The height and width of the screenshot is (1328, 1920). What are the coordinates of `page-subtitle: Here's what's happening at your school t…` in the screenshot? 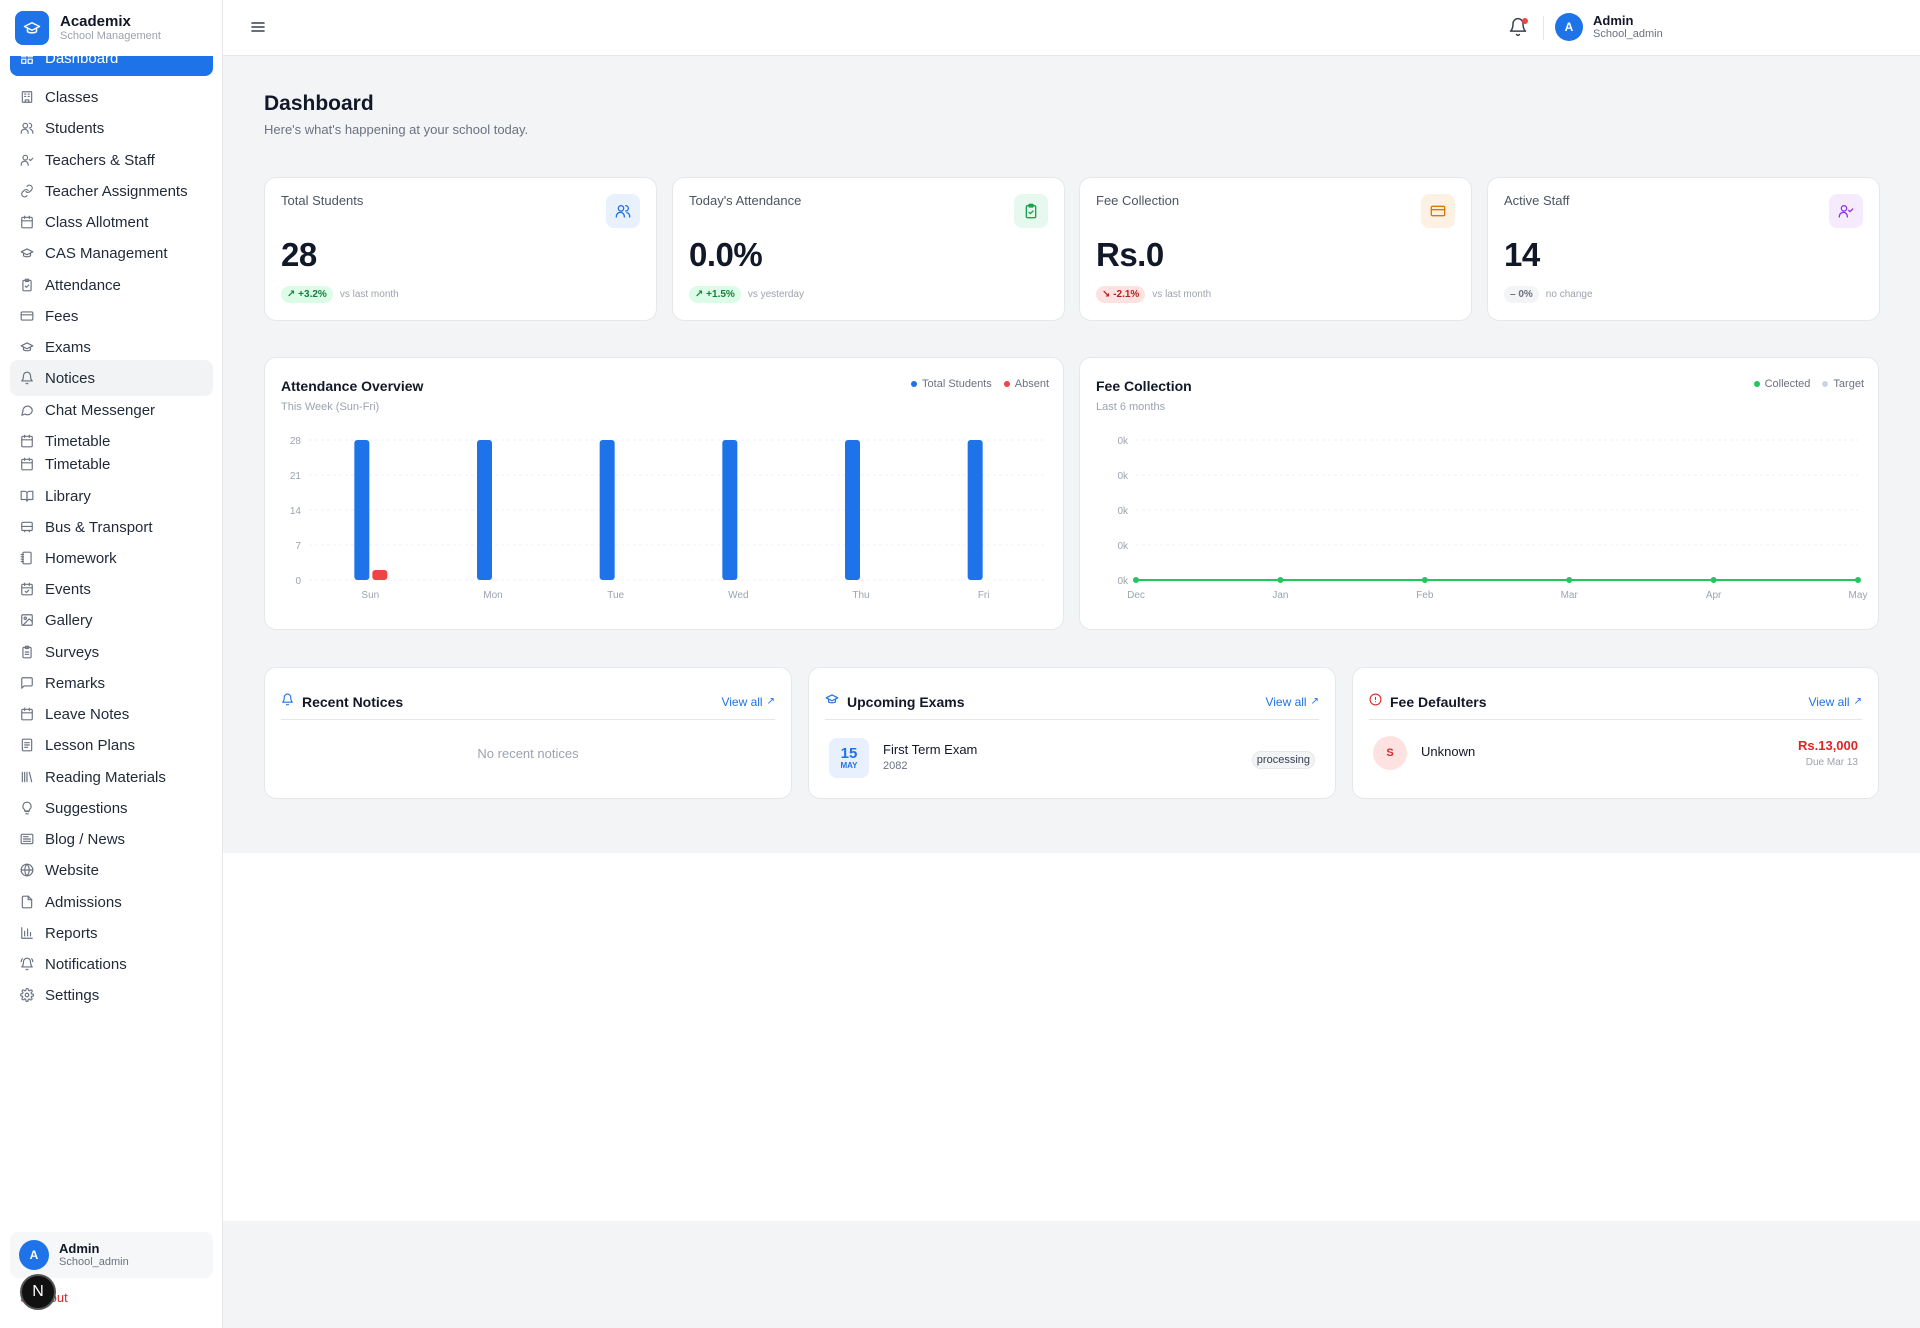 It's located at (396, 129).